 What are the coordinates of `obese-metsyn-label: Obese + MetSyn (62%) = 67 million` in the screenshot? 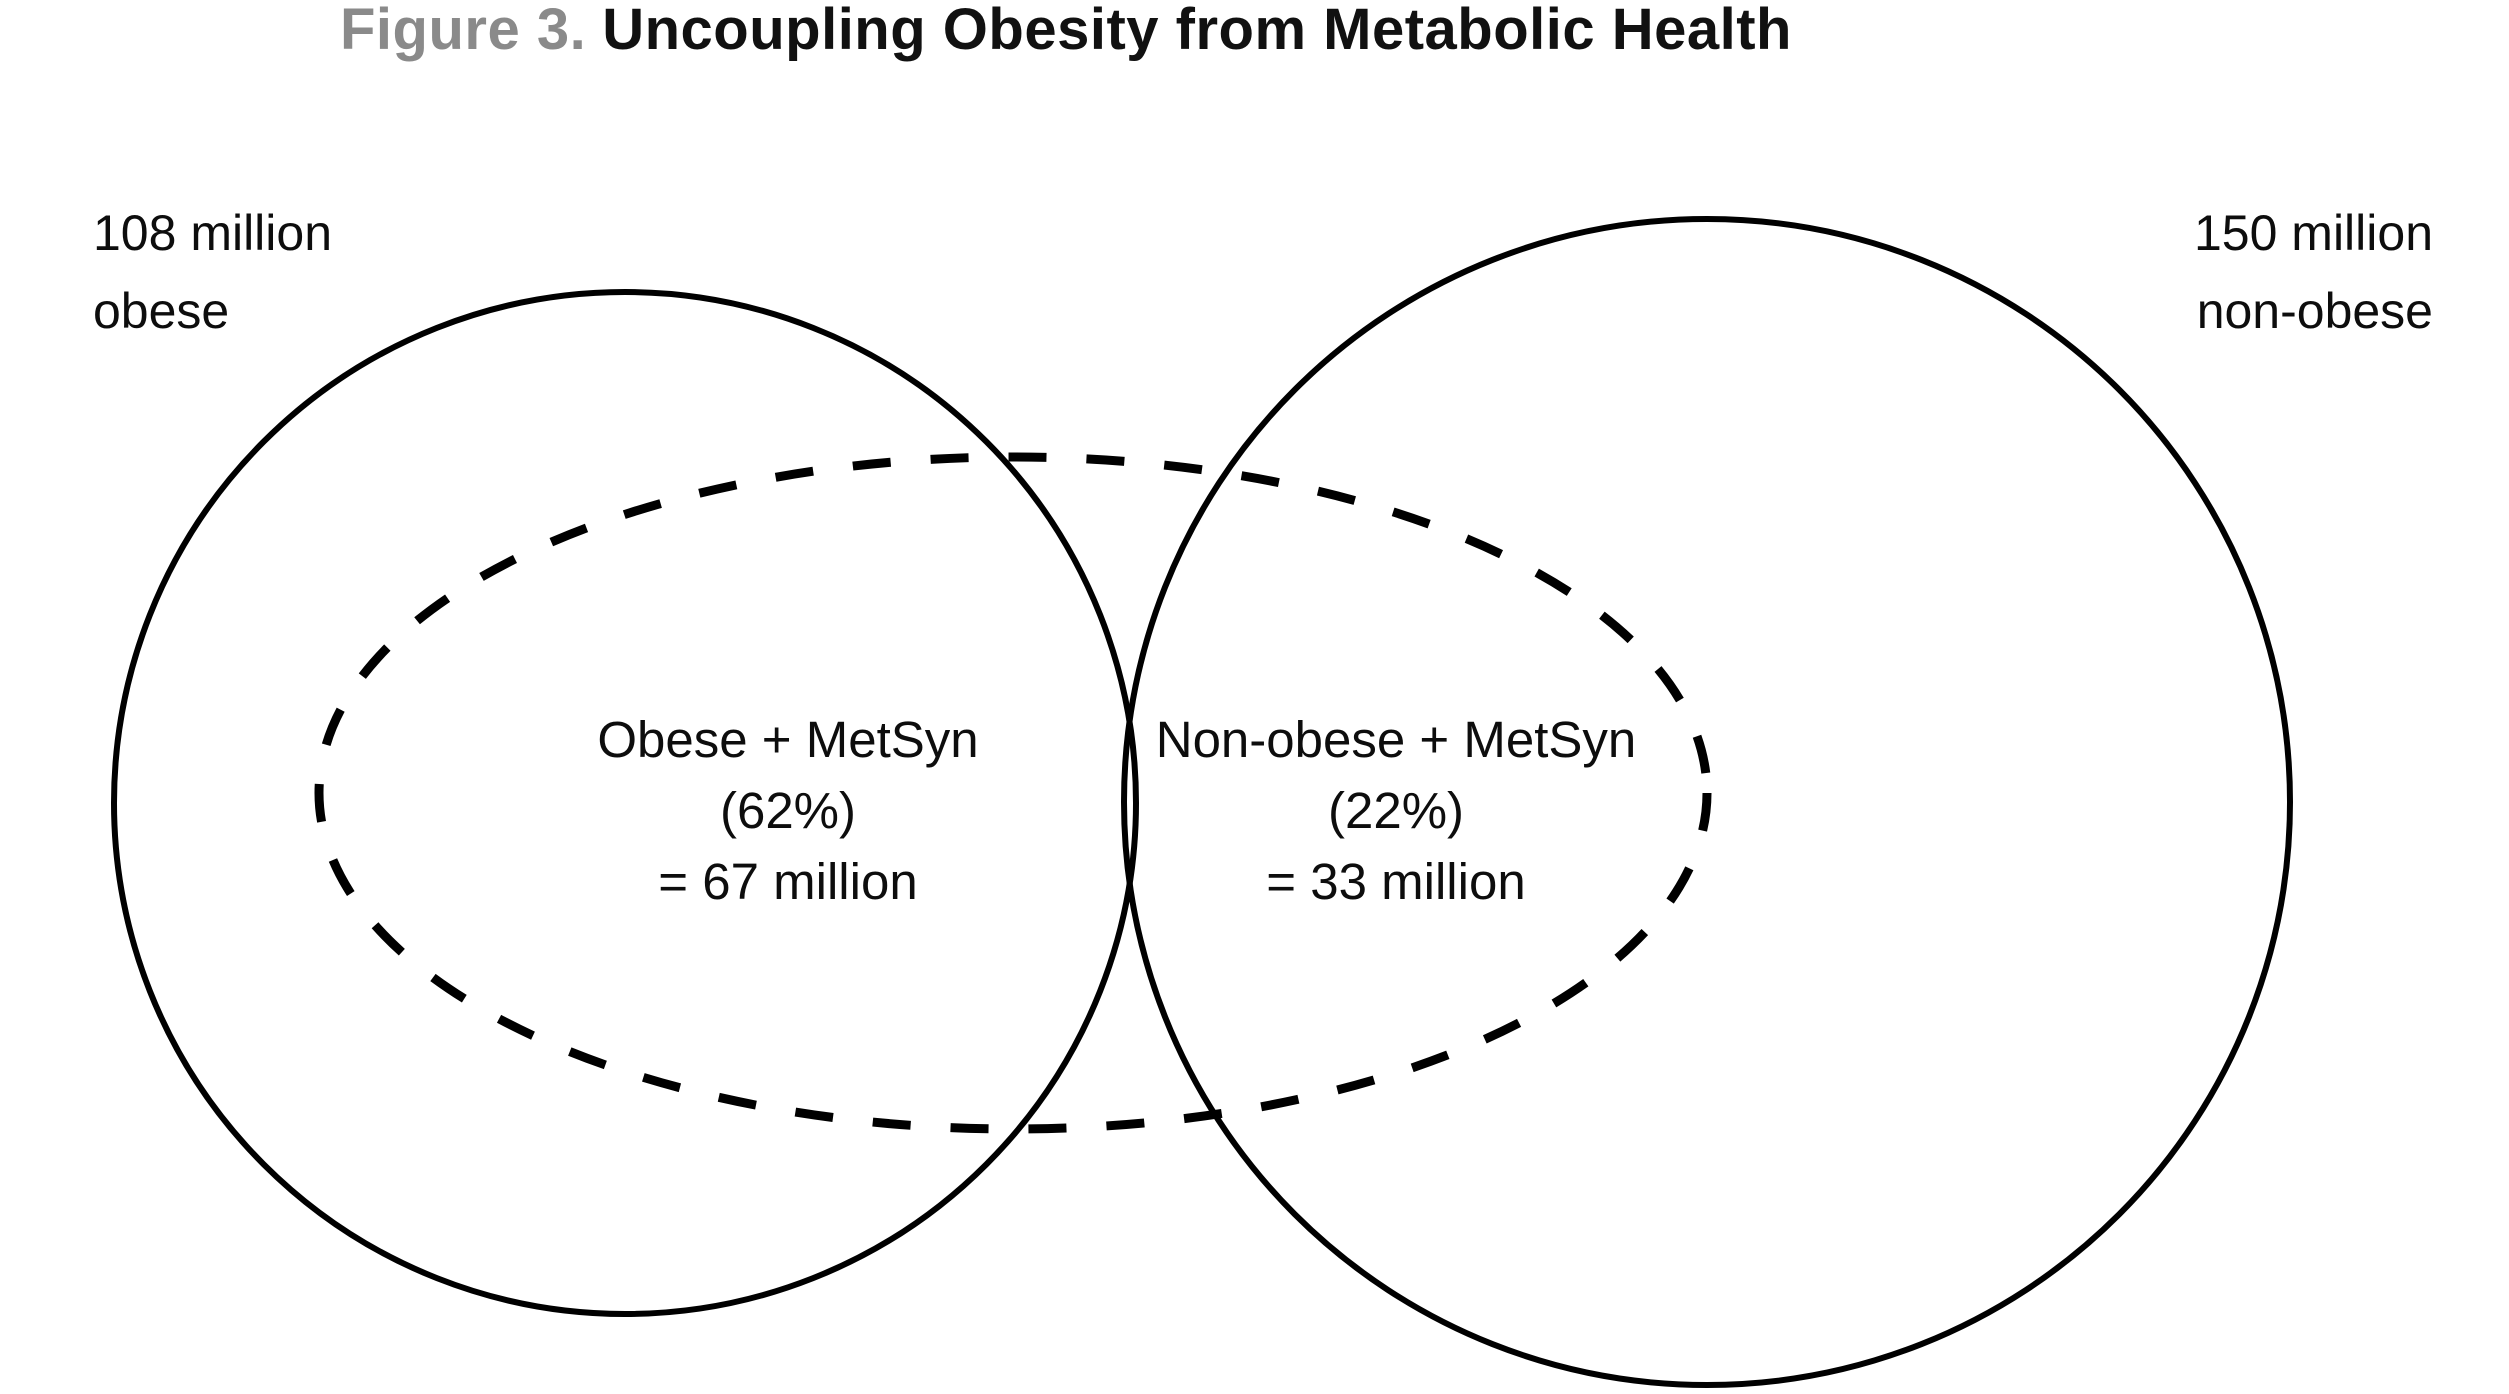 It's located at (787, 810).